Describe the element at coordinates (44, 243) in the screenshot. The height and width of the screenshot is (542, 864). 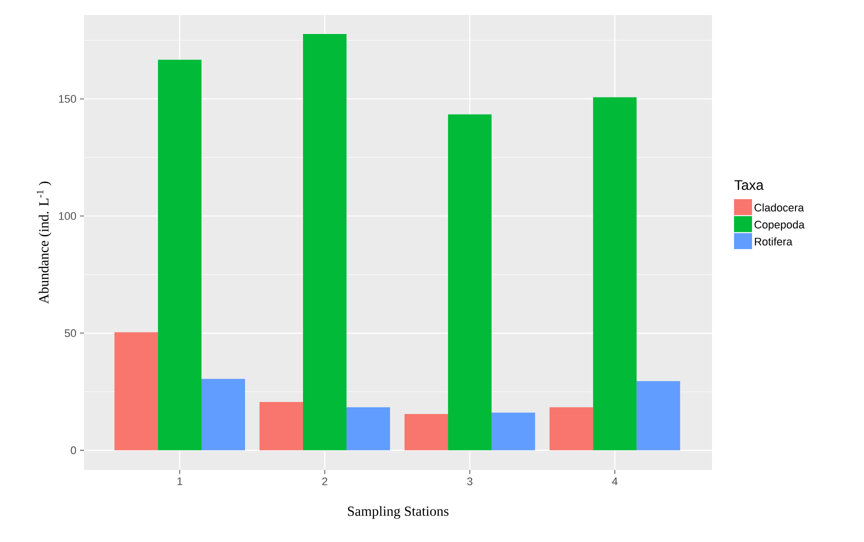
I see `y-axis-title: Abundance (ind. L$^{-1}$ )` at that location.